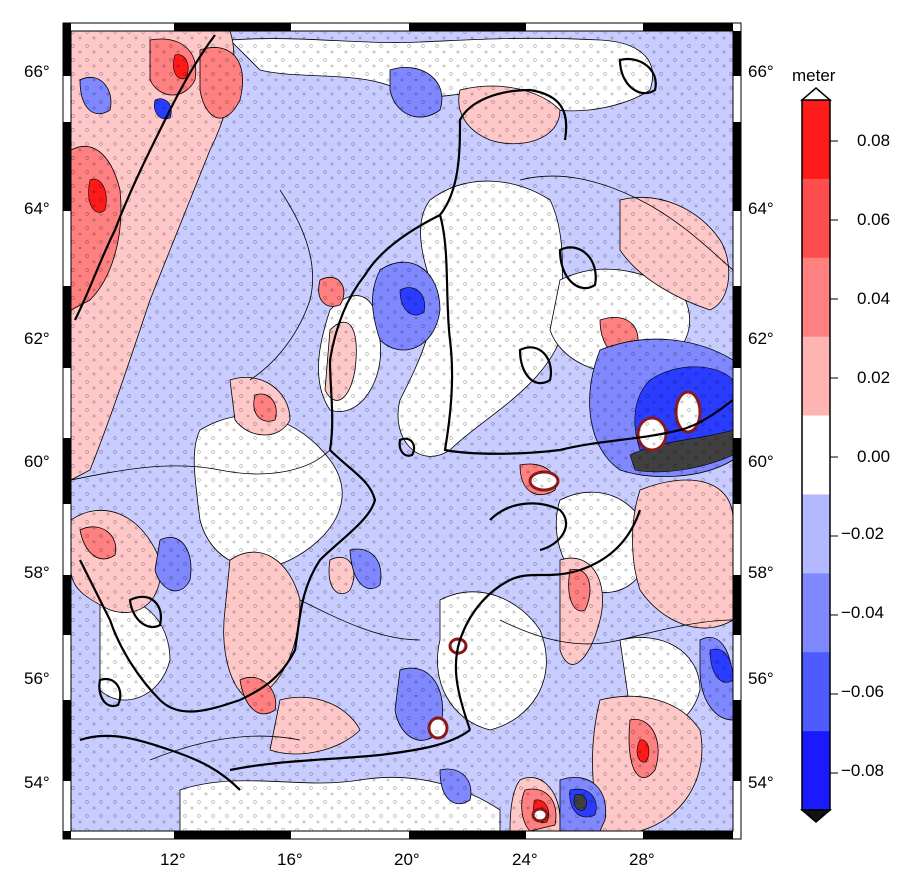  I want to click on colorbar-tick-label: 0.04, so click(874, 298).